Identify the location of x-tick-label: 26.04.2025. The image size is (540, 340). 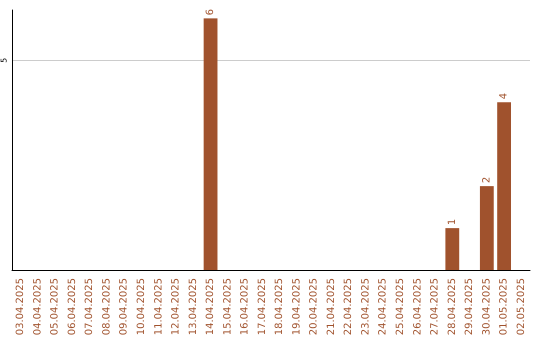
(418, 307).